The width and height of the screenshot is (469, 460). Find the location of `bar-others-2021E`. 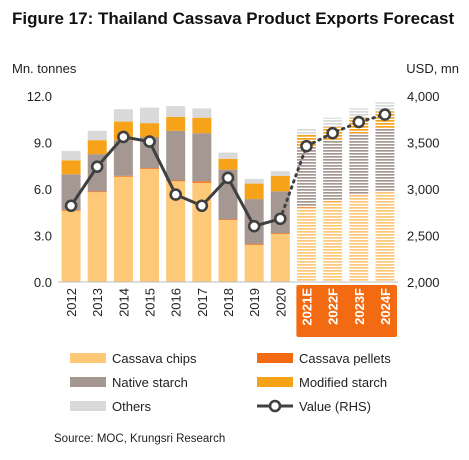

bar-others-2021E is located at coordinates (306, 131).